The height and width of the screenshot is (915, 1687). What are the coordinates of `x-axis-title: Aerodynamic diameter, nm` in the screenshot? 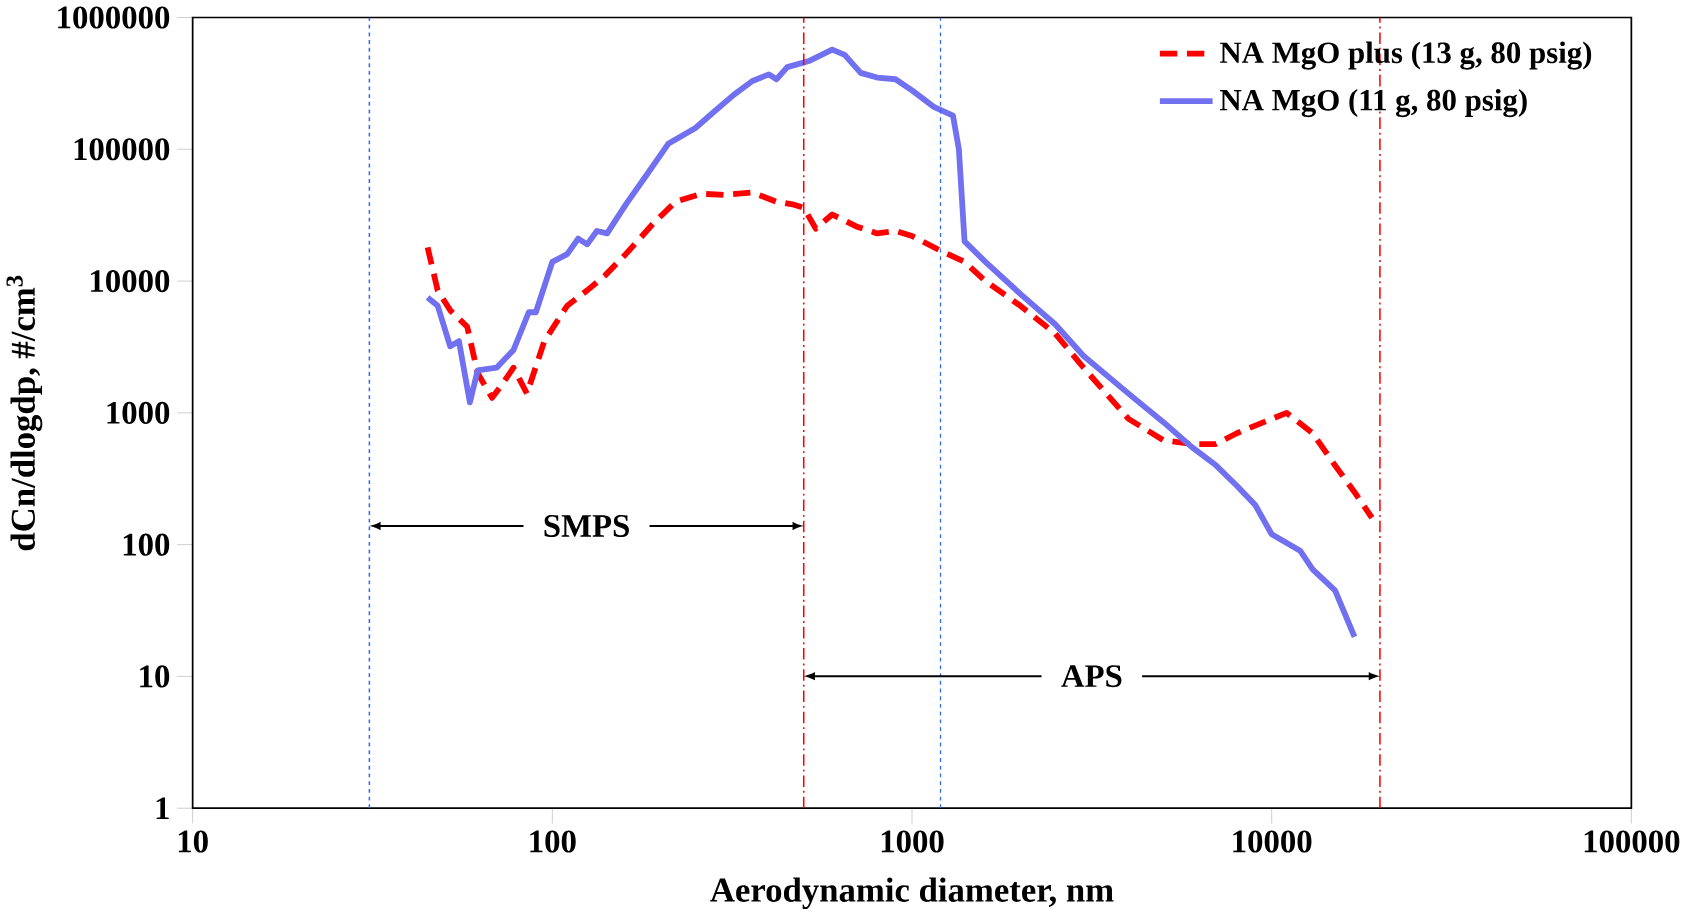 It's located at (912, 893).